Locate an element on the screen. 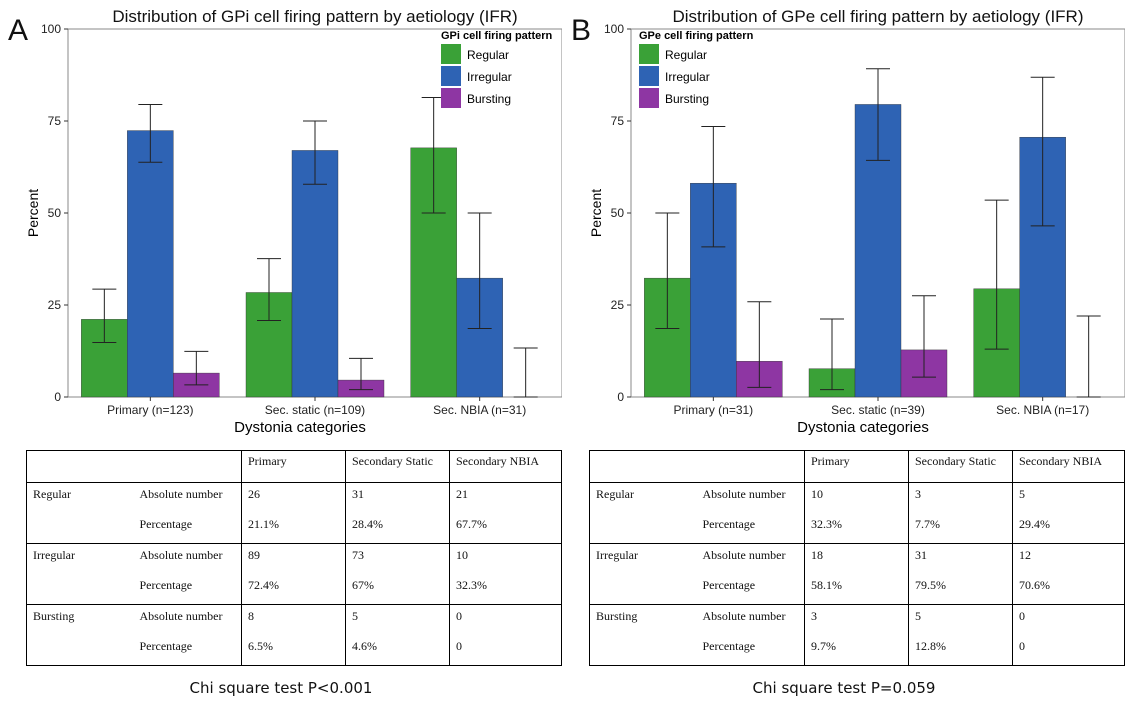 The height and width of the screenshot is (701, 1125). table-cell: 12 is located at coordinates (1068, 558).